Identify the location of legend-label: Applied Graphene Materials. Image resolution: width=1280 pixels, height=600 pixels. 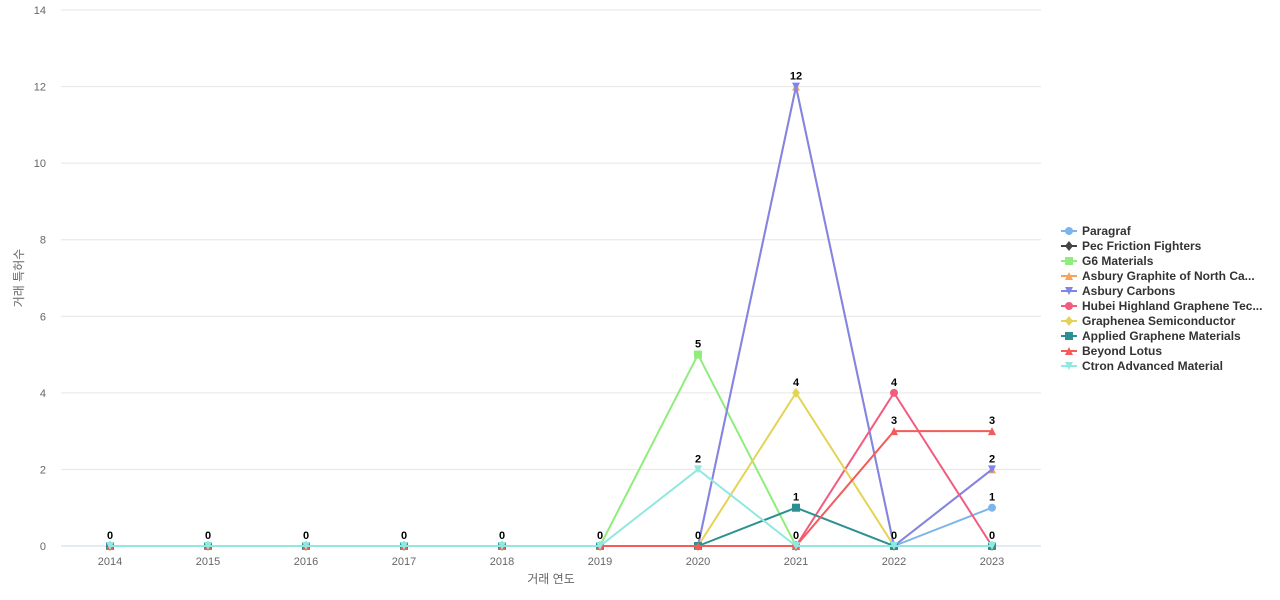
(1161, 336).